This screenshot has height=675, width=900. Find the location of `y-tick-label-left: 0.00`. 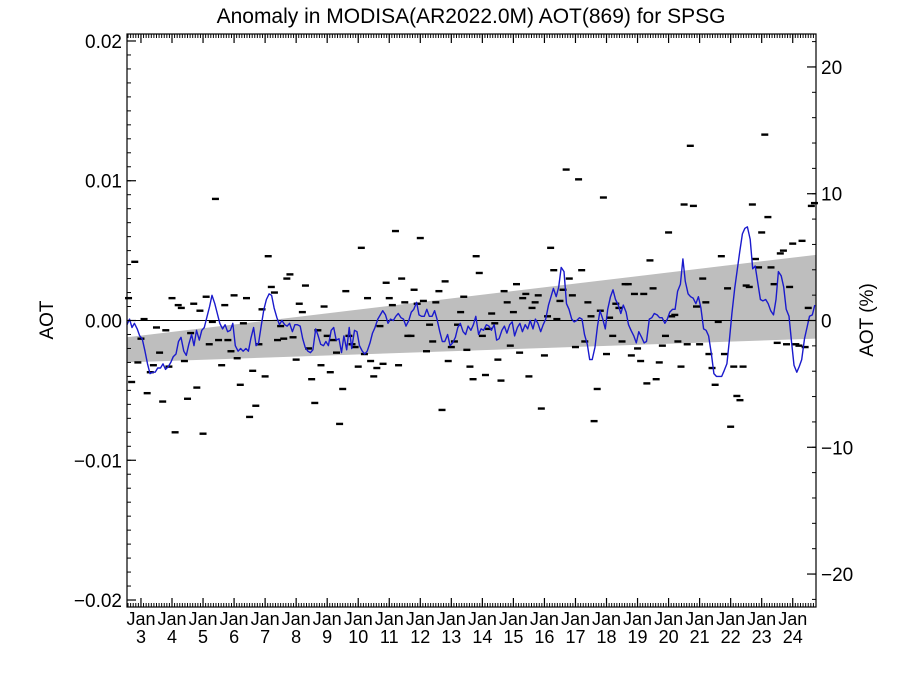

y-tick-label-left: 0.00 is located at coordinates (103, 322).